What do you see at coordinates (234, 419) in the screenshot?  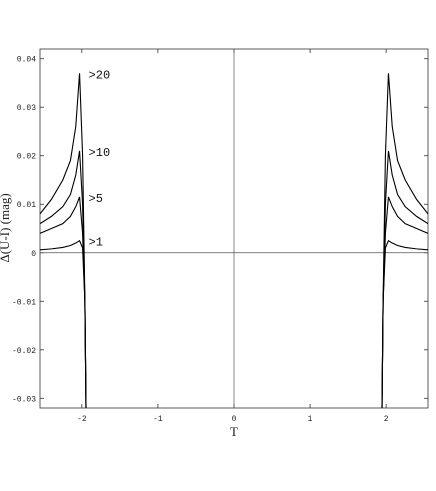 I see `x-tick-label: 0` at bounding box center [234, 419].